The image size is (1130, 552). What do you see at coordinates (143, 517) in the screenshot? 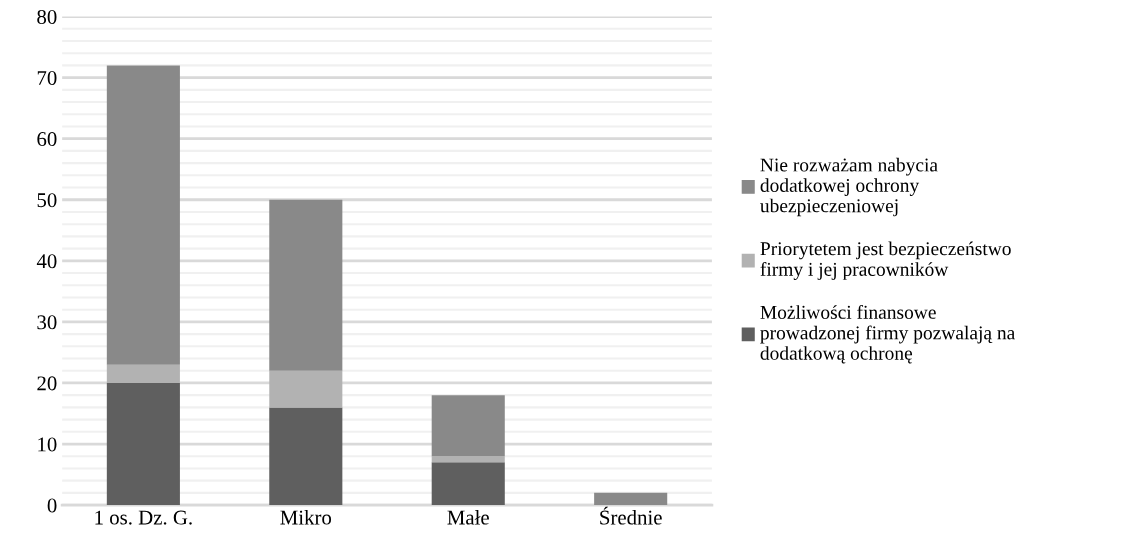
I see `x-tick-label: 1 os. Dz. G.` at bounding box center [143, 517].